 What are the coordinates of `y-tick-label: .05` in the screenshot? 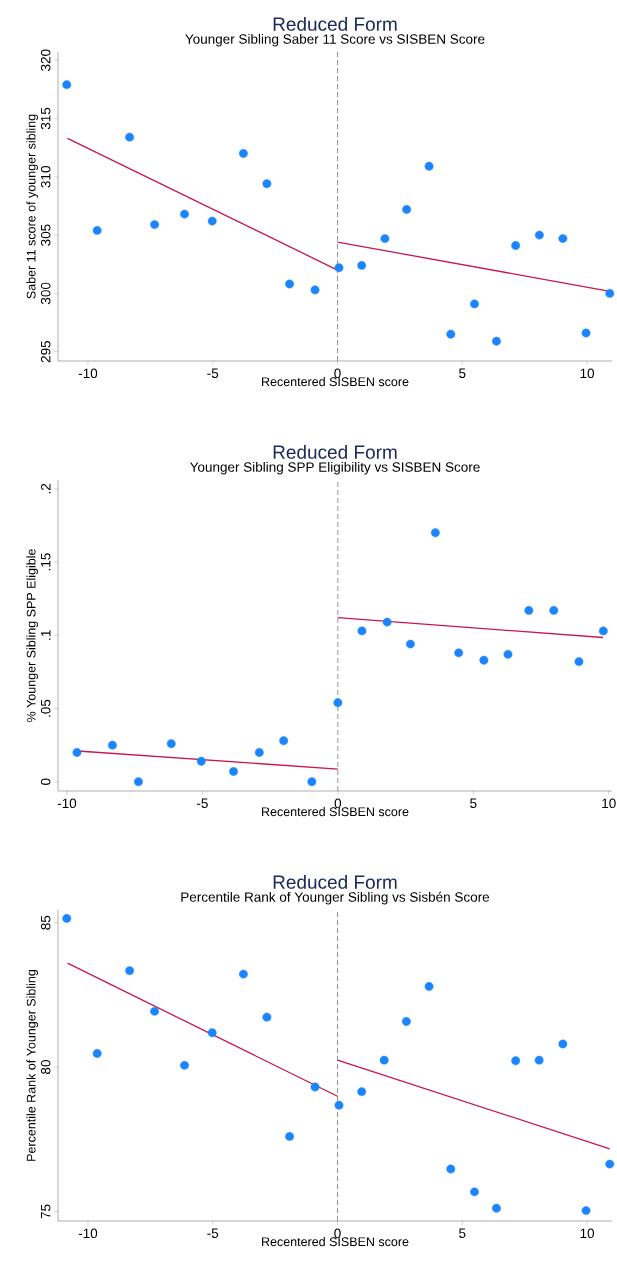 It's located at (45, 708).